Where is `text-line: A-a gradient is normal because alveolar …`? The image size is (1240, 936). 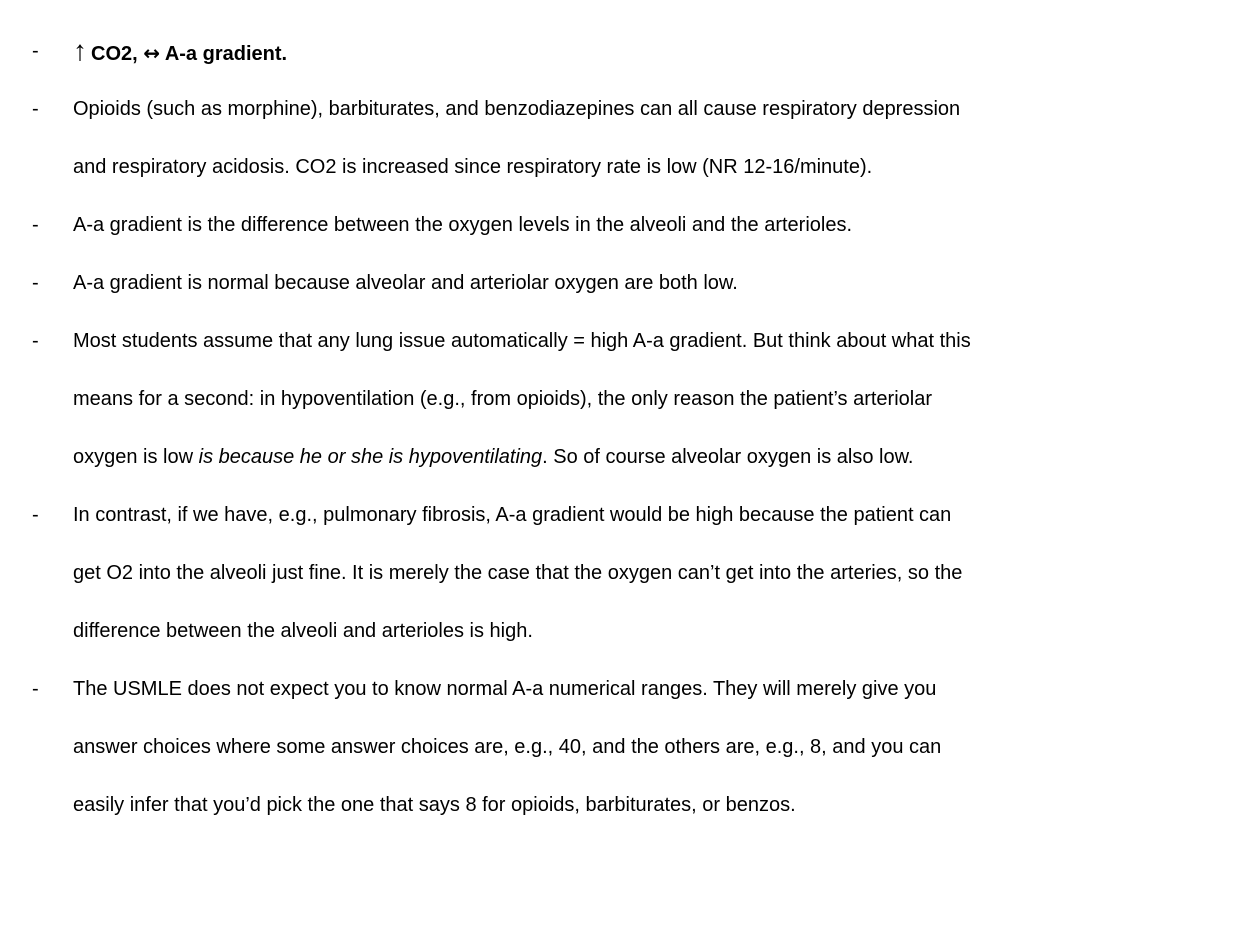
text-line: A-a gradient is normal because alveolar … is located at coordinates (405, 283).